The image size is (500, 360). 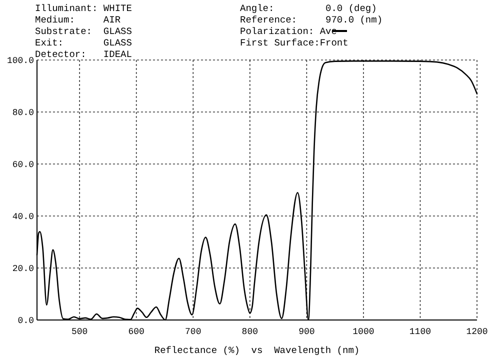 What do you see at coordinates (83, 54) in the screenshot?
I see `annotation: Detector: IDEAL` at bounding box center [83, 54].